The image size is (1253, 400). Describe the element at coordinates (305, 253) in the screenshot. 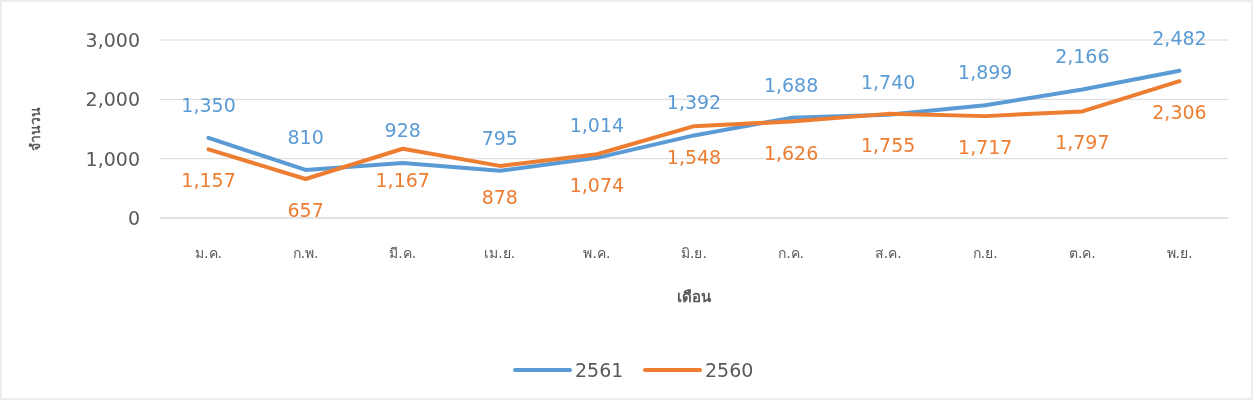

I see `x-tick-label: ก.พ.` at that location.